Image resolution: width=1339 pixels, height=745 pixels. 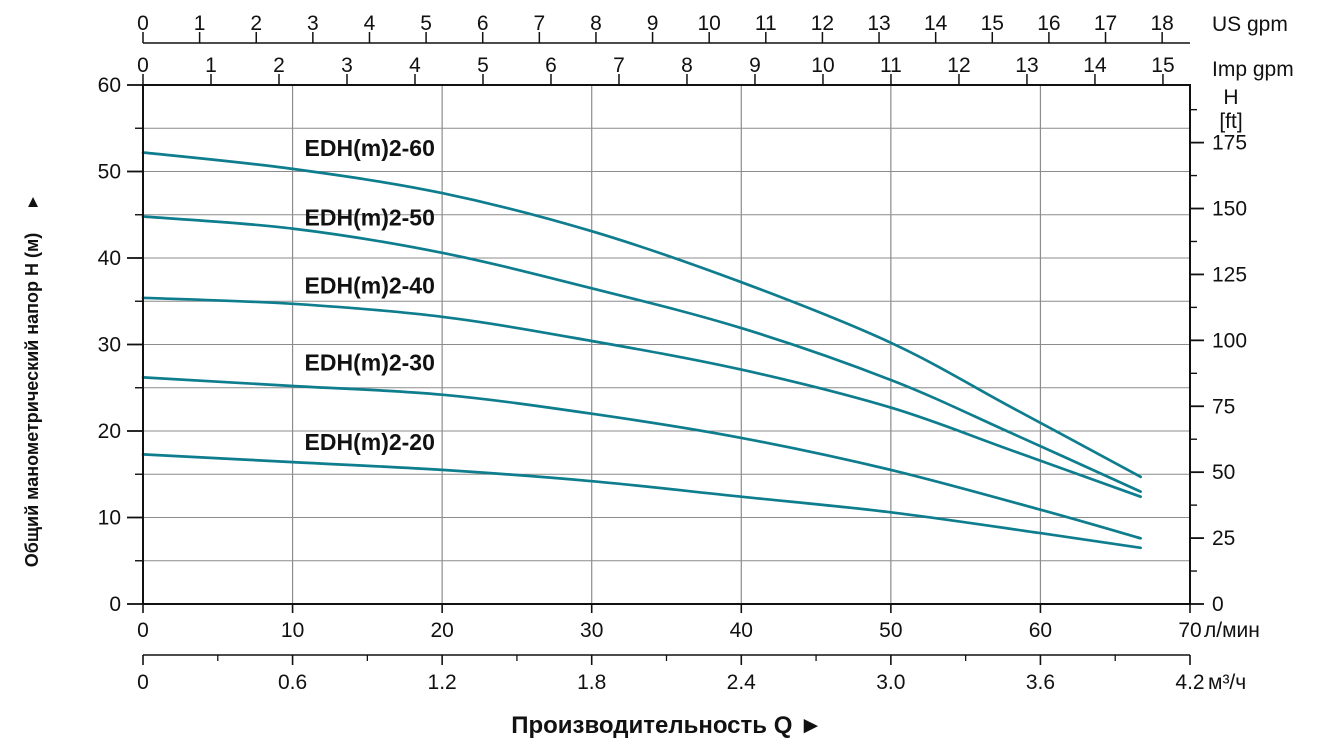 What do you see at coordinates (211, 65) in the screenshot?
I see `imp-gpm-tick-label: 1` at bounding box center [211, 65].